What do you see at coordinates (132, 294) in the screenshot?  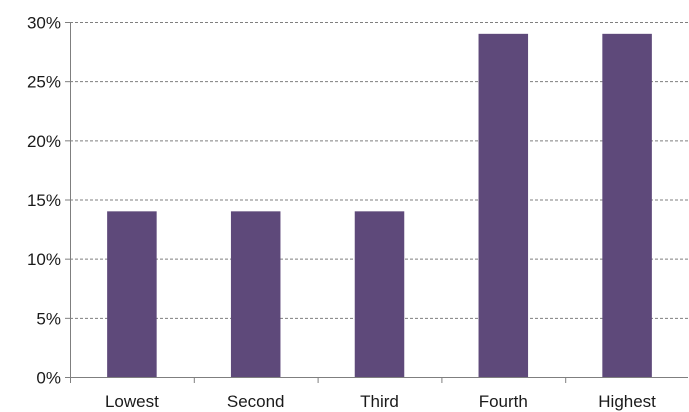 I see `bar-lowest` at bounding box center [132, 294].